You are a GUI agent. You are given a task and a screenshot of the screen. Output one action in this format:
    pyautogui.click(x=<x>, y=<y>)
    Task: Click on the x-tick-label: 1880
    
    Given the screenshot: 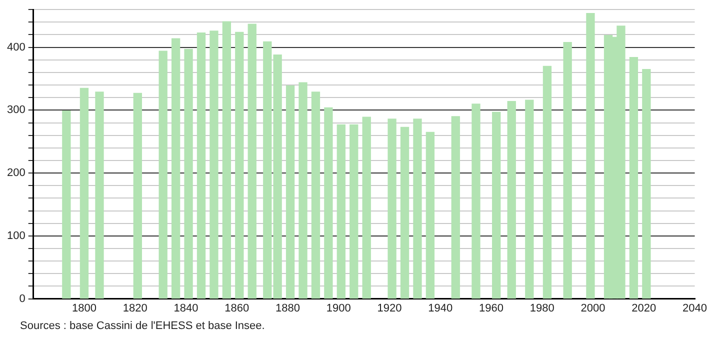 What is the action you would take?
    pyautogui.click(x=288, y=308)
    